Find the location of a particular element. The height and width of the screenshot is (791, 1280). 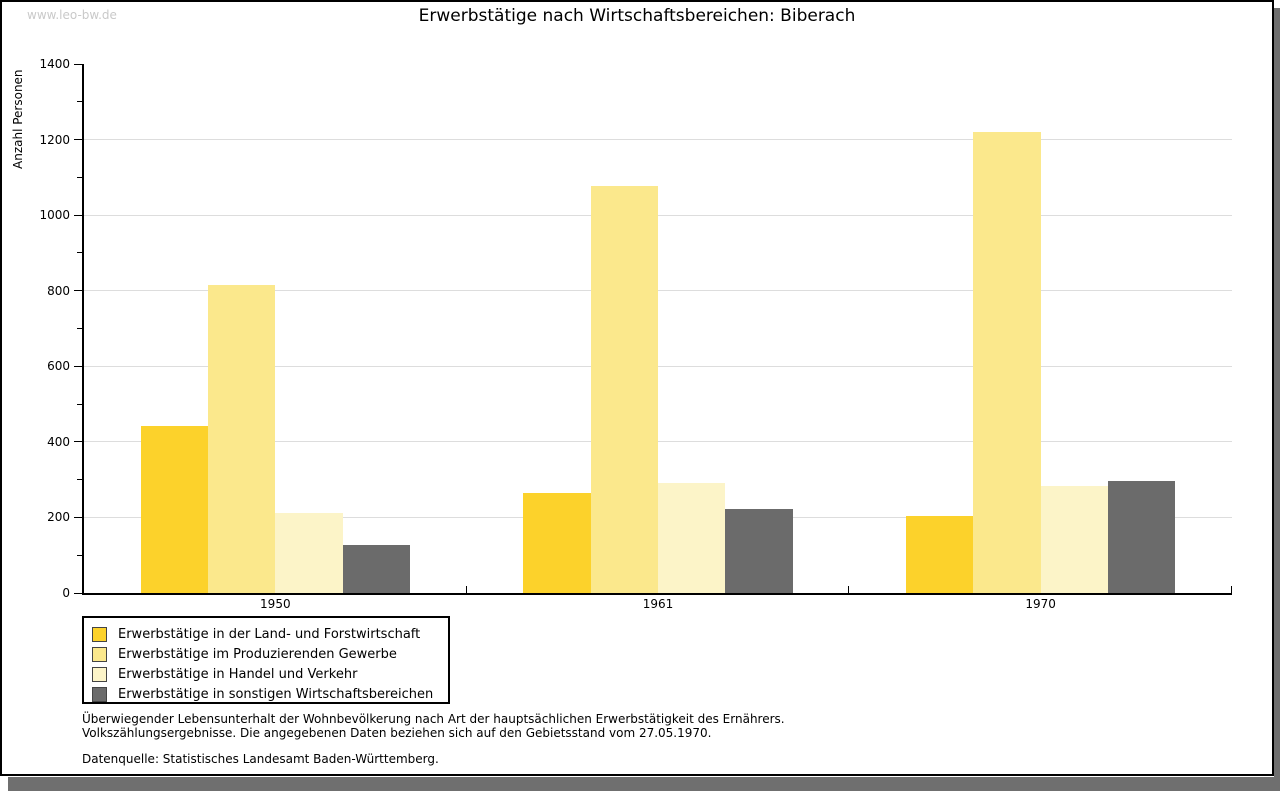

frame-shadow-right is located at coordinates (1277, 399).